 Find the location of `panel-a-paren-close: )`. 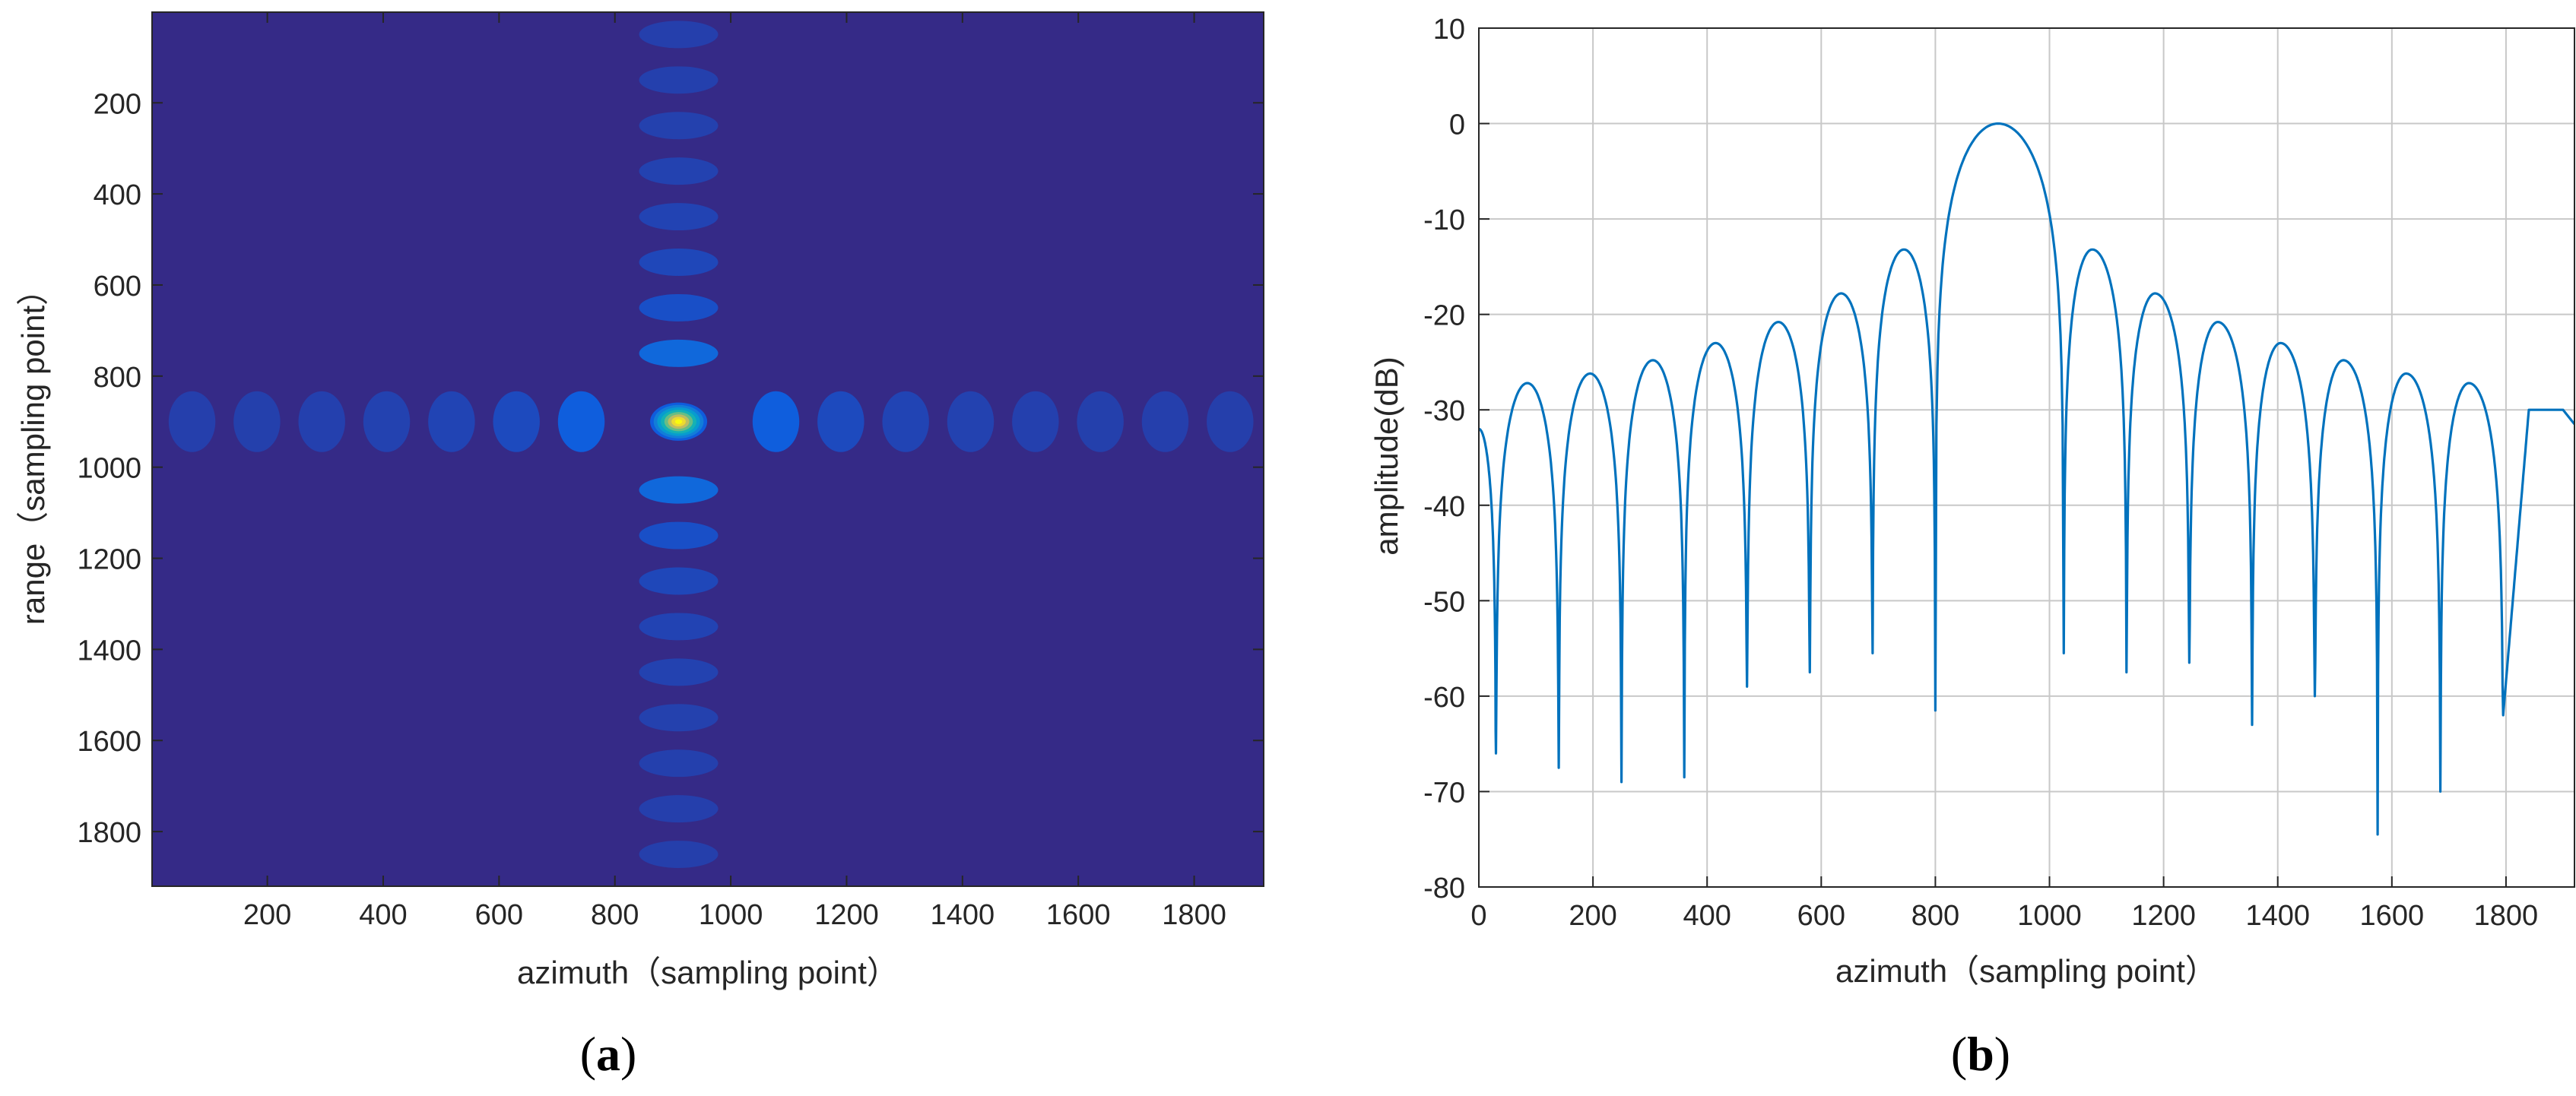

panel-a-paren-close: ) is located at coordinates (628, 1054).